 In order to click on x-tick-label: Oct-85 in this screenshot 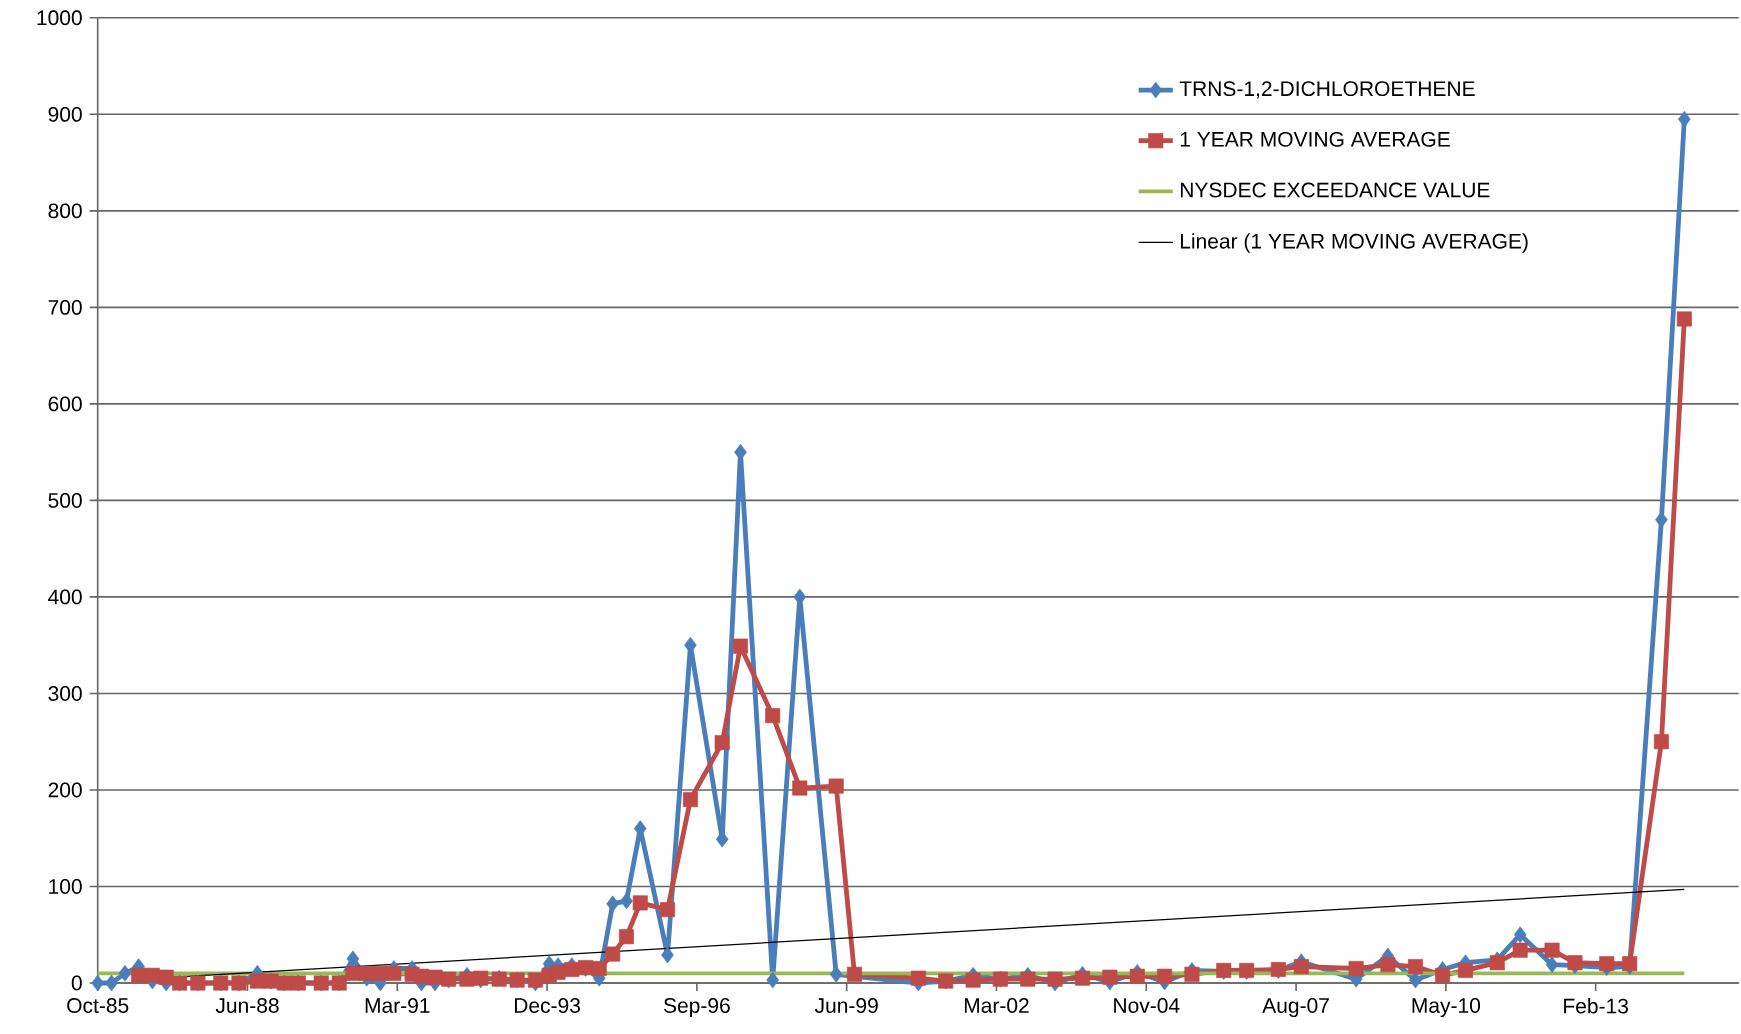, I will do `click(98, 1005)`.